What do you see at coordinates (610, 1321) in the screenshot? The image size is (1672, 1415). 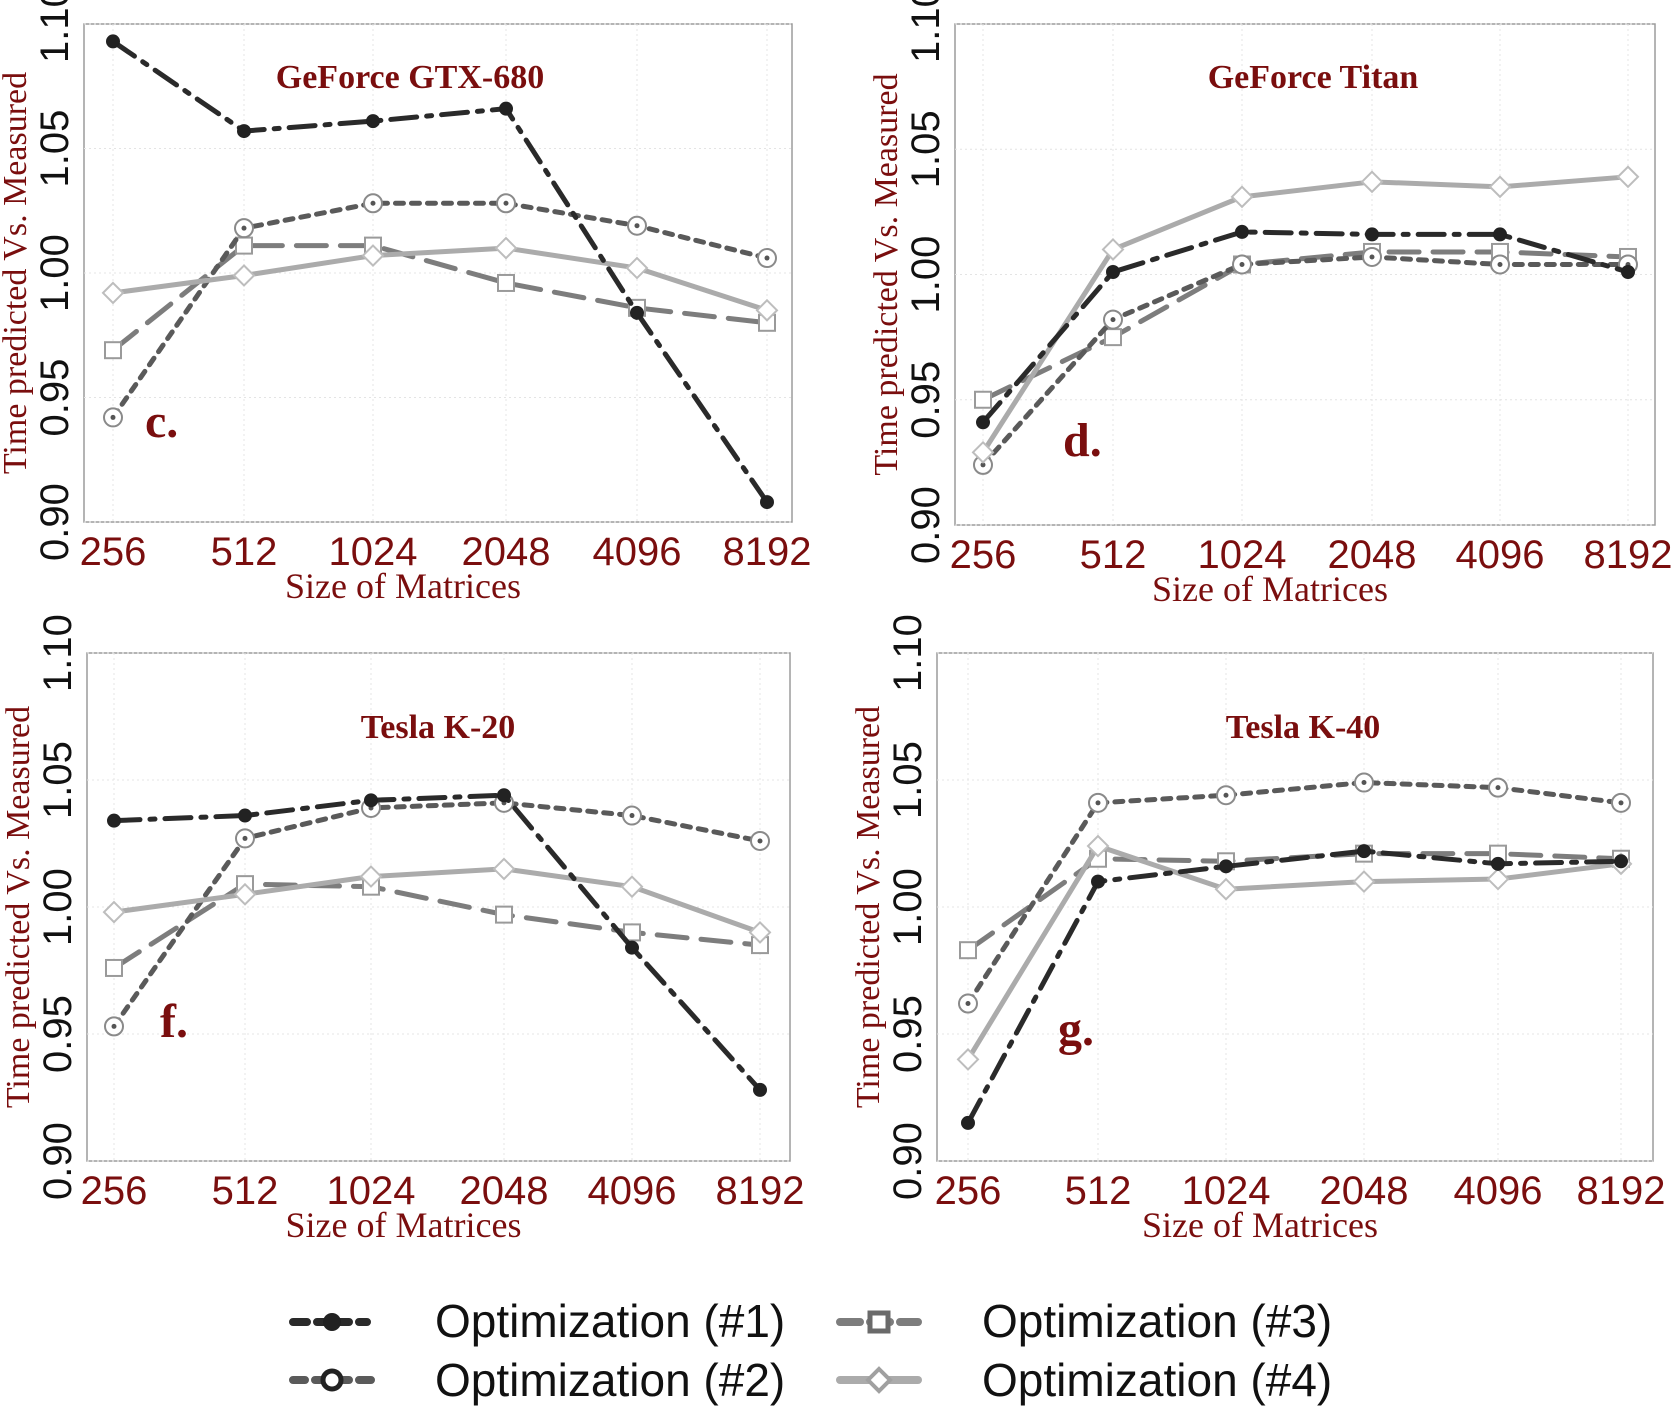 I see `legend-label: Optimization (#1)` at bounding box center [610, 1321].